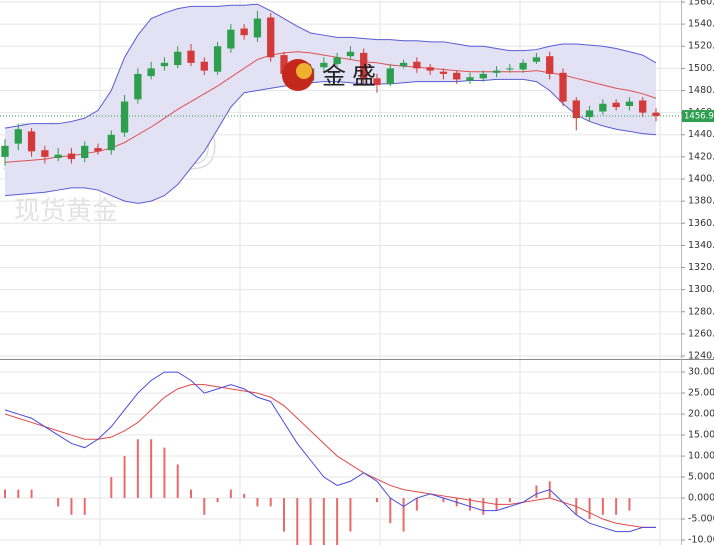 The height and width of the screenshot is (545, 714). Describe the element at coordinates (701, 393) in the screenshot. I see `y-tick-label: 25.000` at that location.